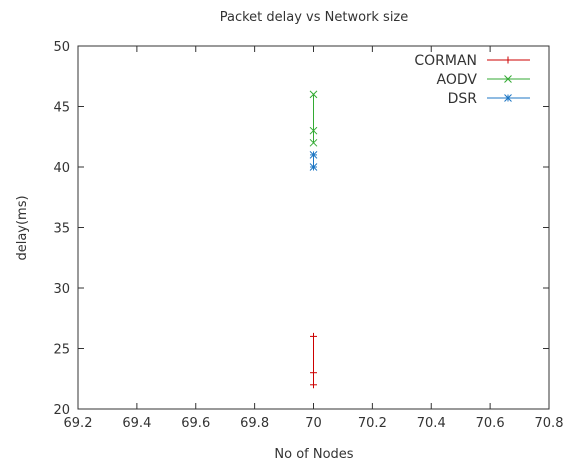  What do you see at coordinates (78, 423) in the screenshot?
I see `x-tick-label: 69.2` at bounding box center [78, 423].